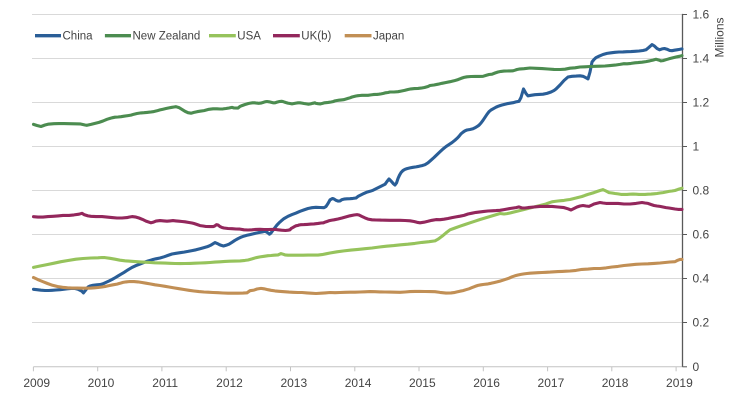 The image size is (742, 400). What do you see at coordinates (101, 383) in the screenshot?
I see `svg-text: 2010` at bounding box center [101, 383].